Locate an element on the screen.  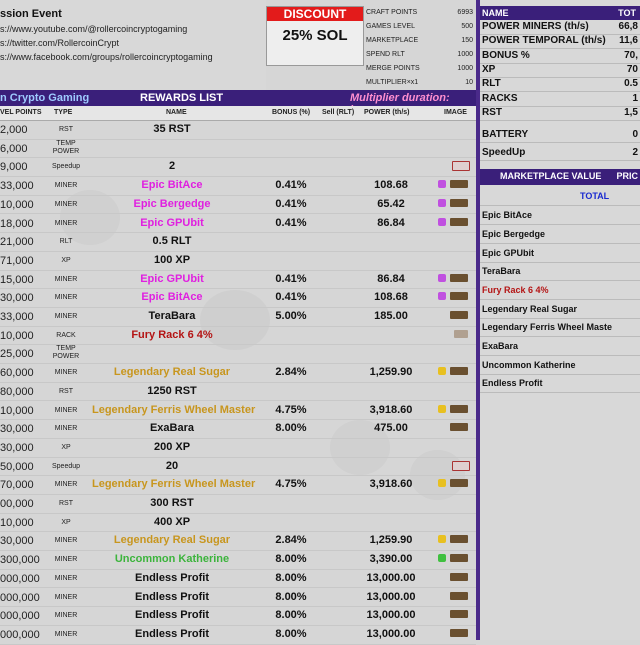
row-bonus: 2.84% is located at coordinates (291, 540).